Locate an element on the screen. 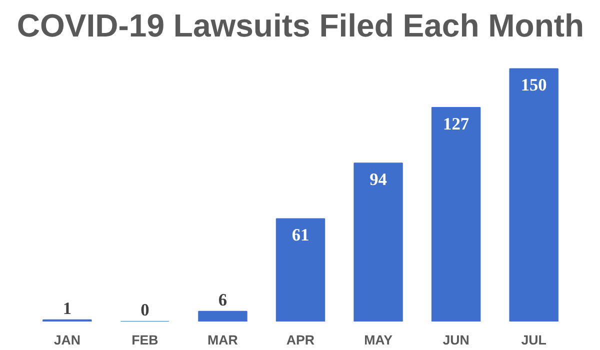 The image size is (600, 350). data-label: 150 is located at coordinates (533, 85).